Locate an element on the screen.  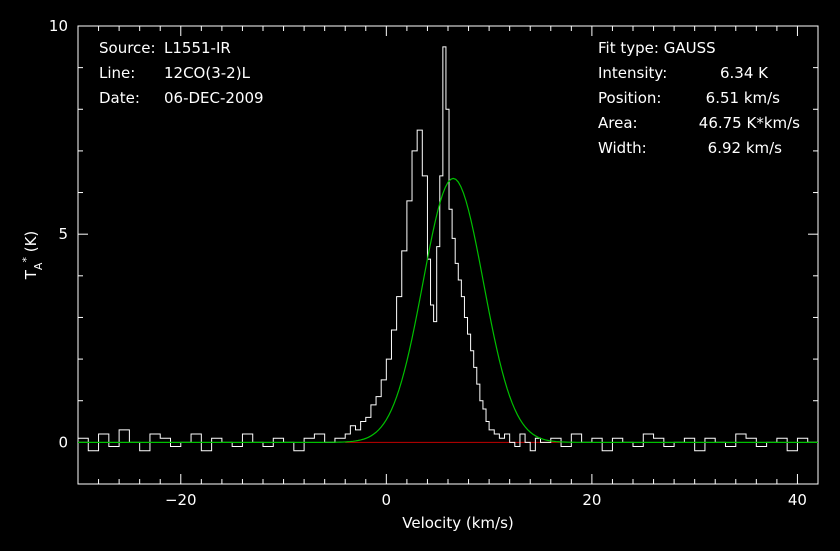
x-tick-label: 20 is located at coordinates (591, 500).